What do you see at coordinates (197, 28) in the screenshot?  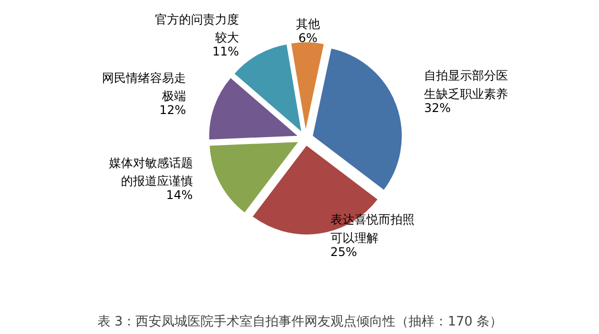 I see `slice-label: 官方的问责力度较大` at bounding box center [197, 28].